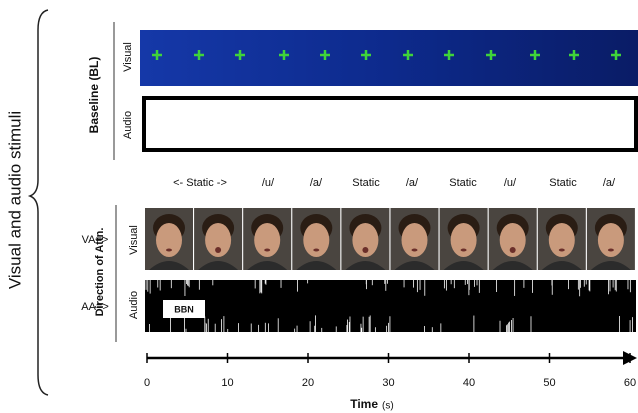 Image resolution: width=638 pixels, height=413 pixels. What do you see at coordinates (95, 307) in the screenshot?
I see `aa-label: AA=>` at bounding box center [95, 307].